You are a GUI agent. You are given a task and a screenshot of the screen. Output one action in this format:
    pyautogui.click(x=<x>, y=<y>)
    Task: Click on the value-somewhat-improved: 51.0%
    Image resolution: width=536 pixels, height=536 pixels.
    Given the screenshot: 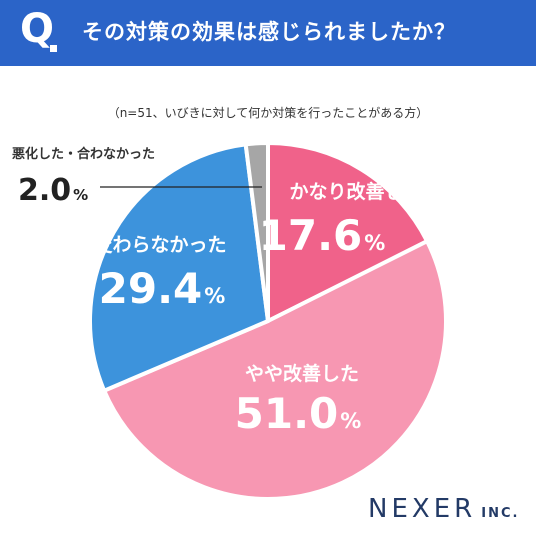 What is the action you would take?
    pyautogui.click(x=298, y=413)
    